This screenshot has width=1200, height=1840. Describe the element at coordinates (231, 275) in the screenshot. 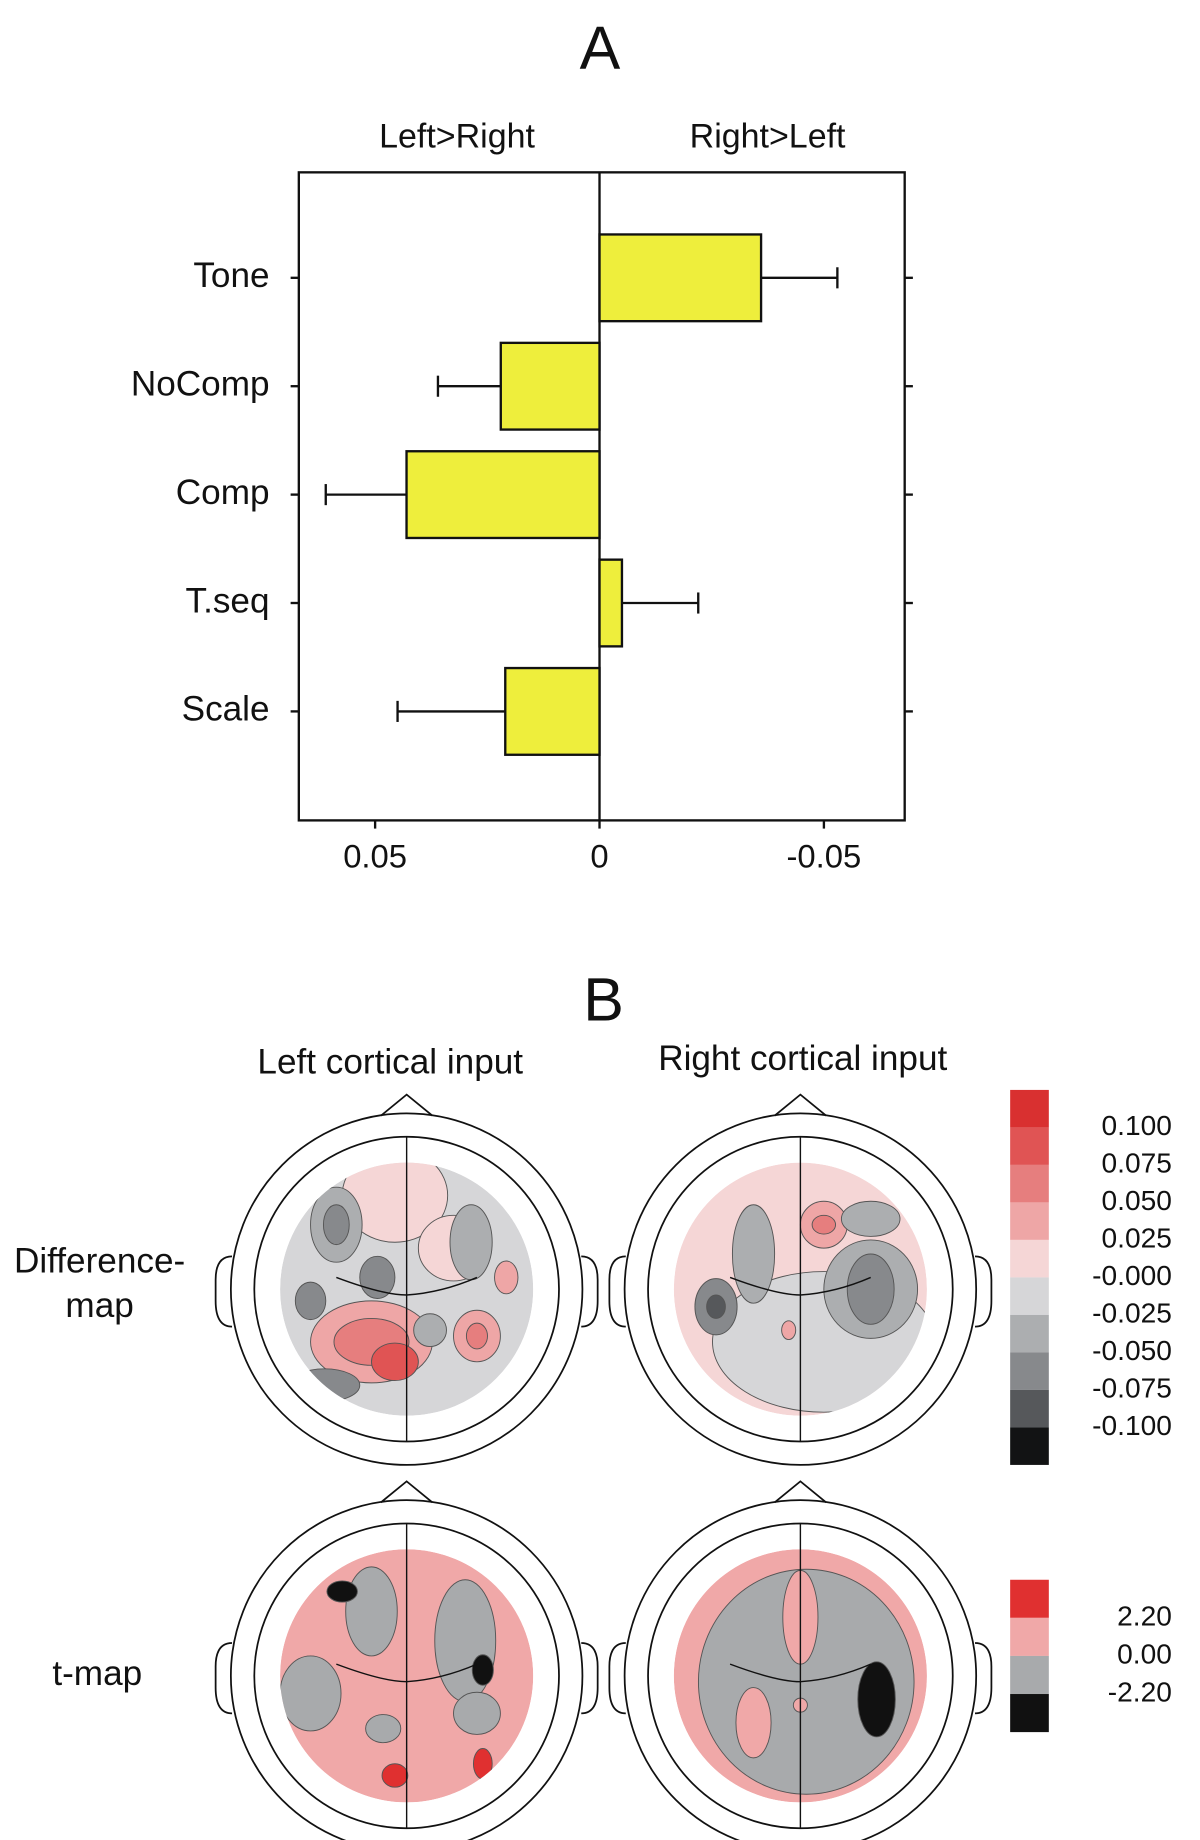

I see `y-tick-label: Tone` at that location.